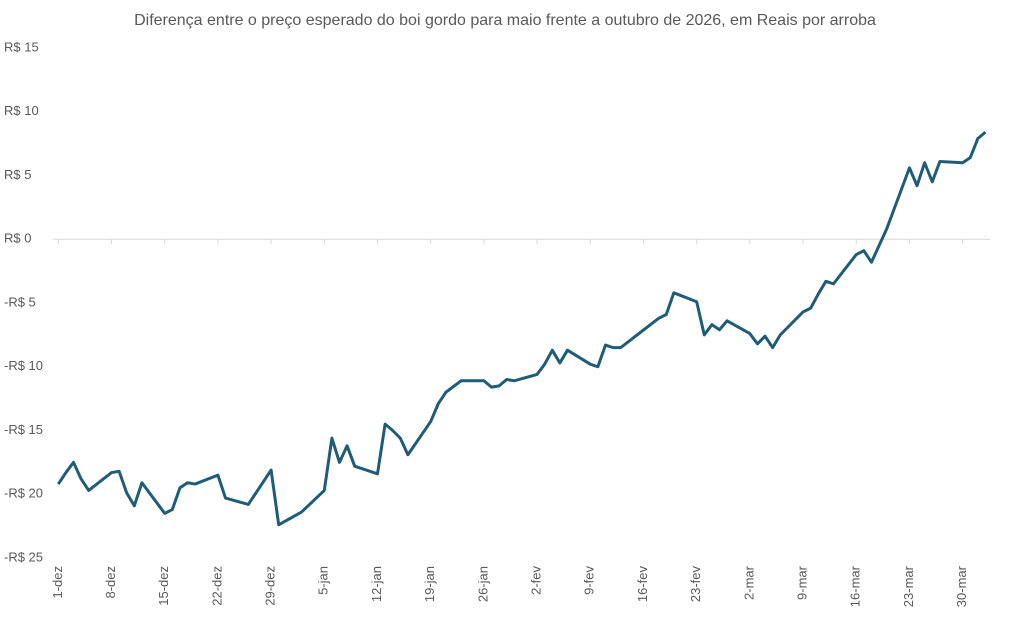 The image size is (1029, 634). What do you see at coordinates (57, 582) in the screenshot?
I see `x-tick-label: 1-dez` at bounding box center [57, 582].